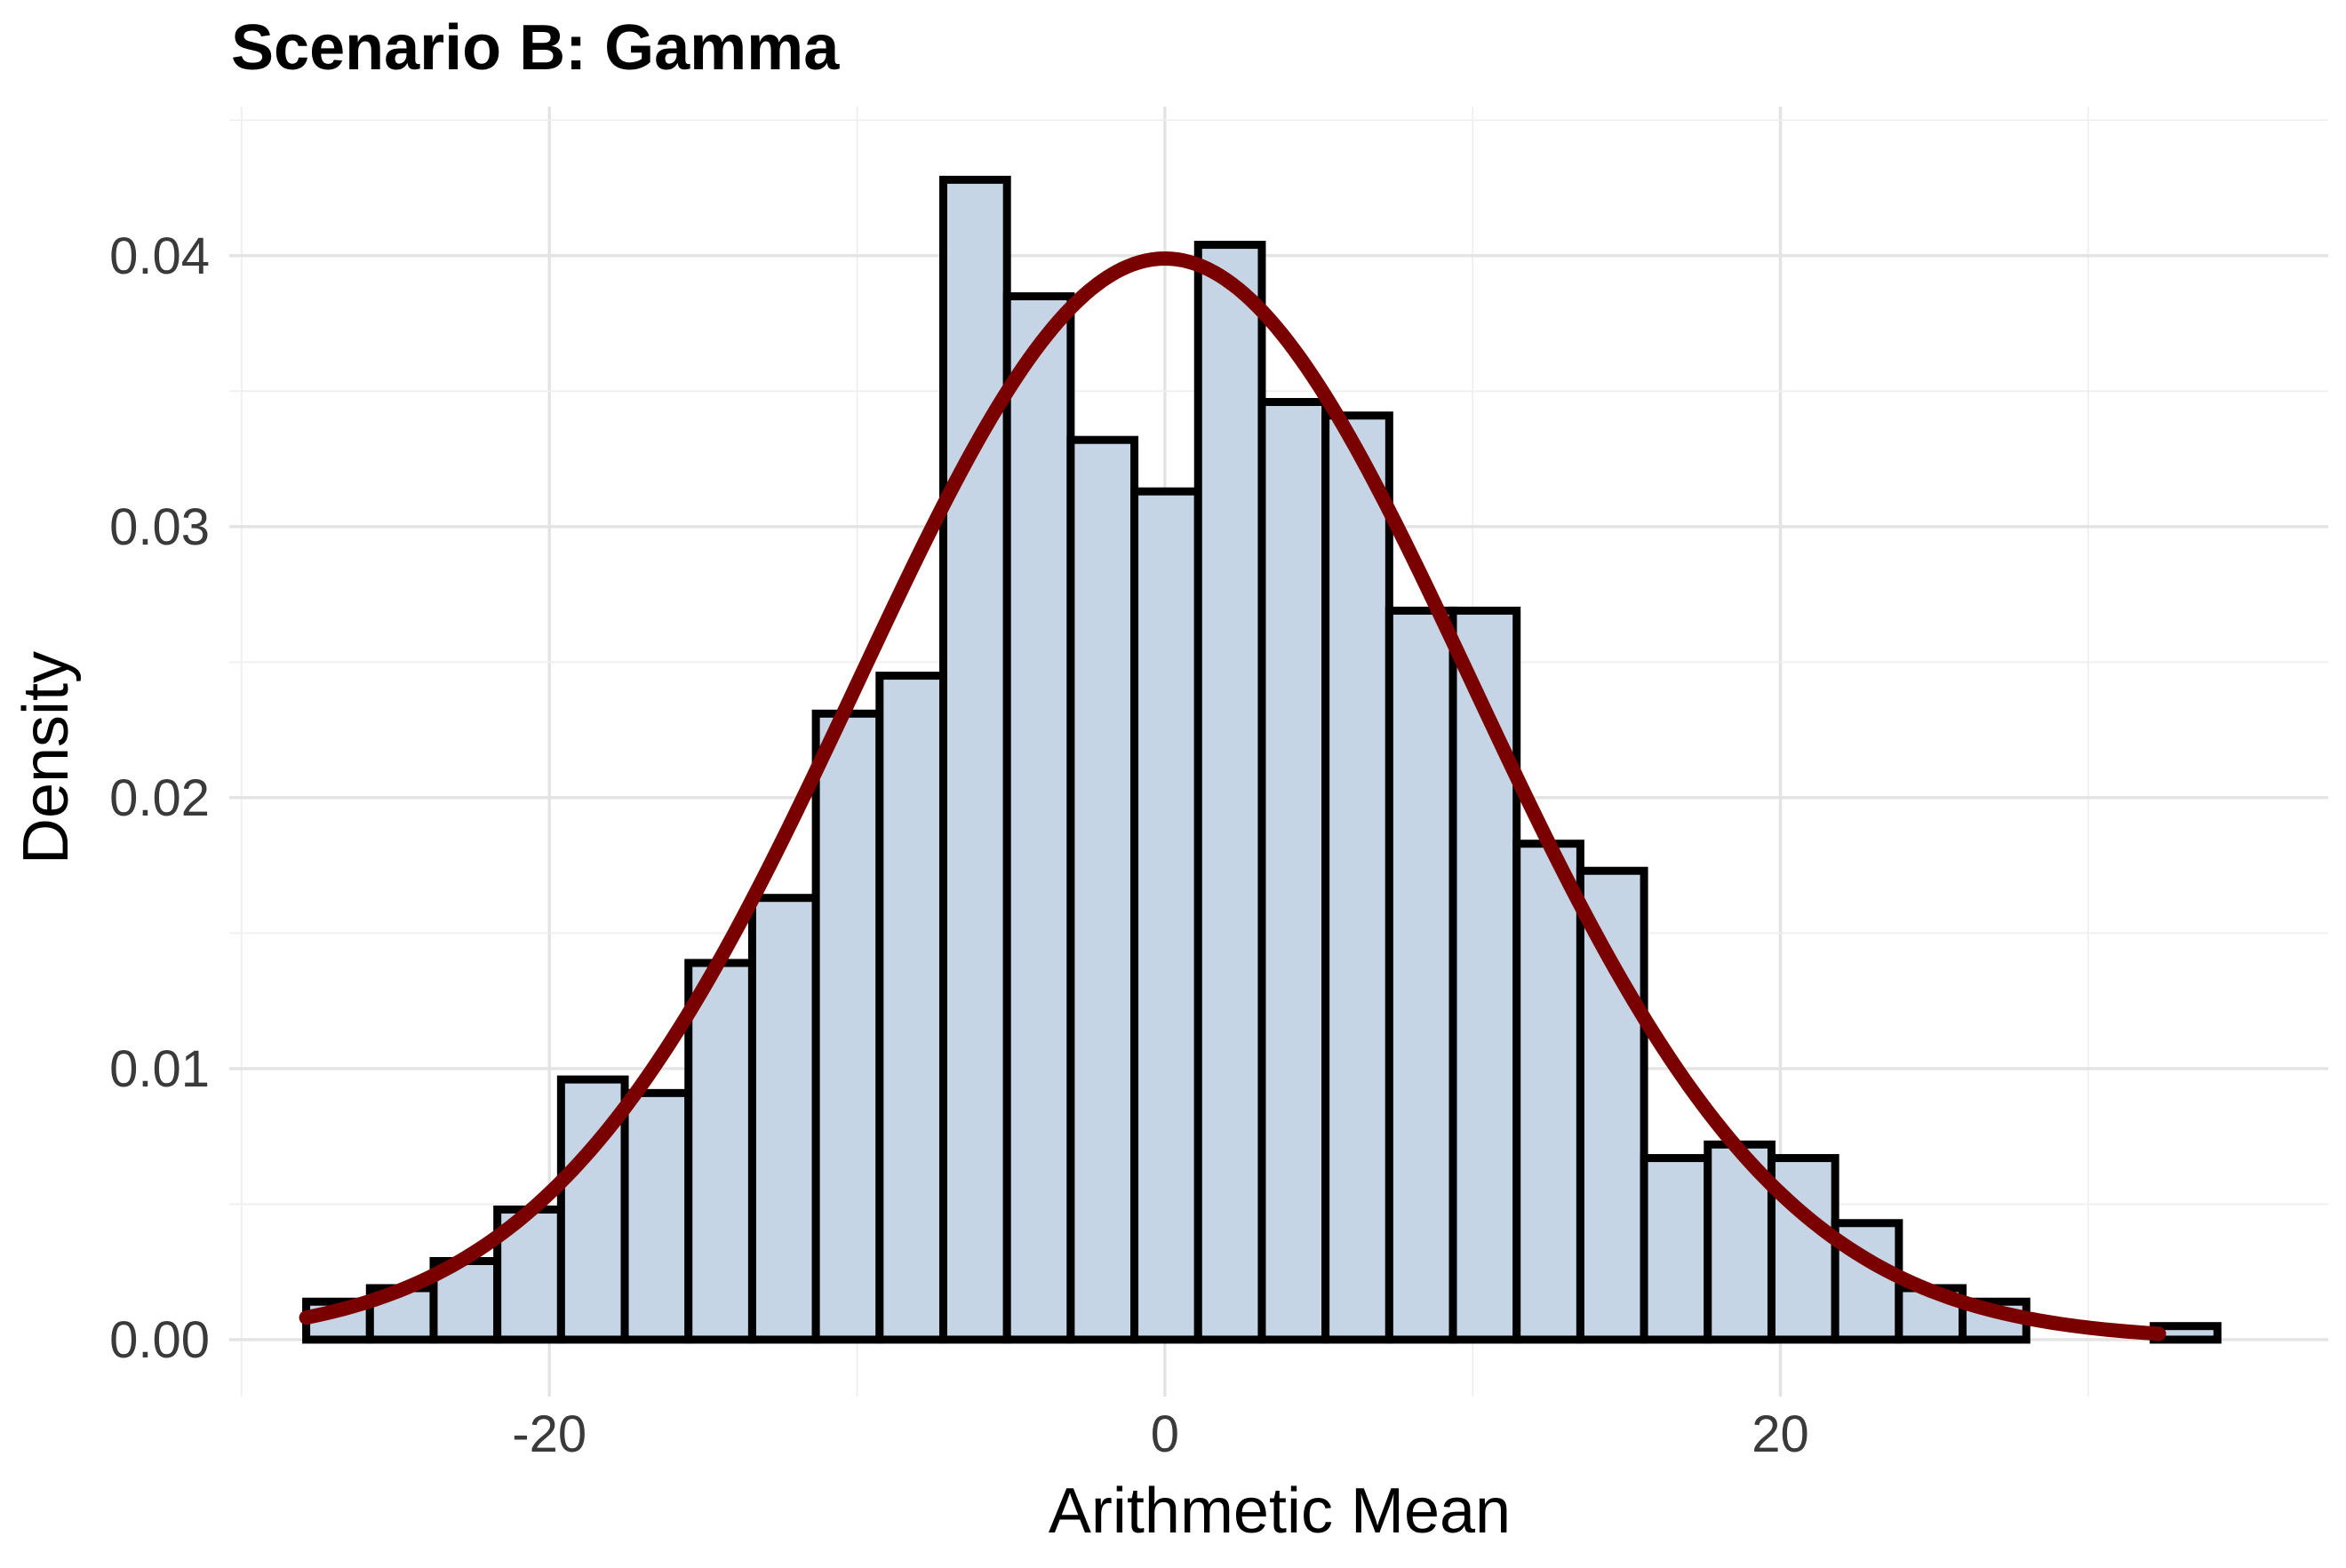  What do you see at coordinates (159, 256) in the screenshot?
I see `y-tick-label: 0.04` at bounding box center [159, 256].